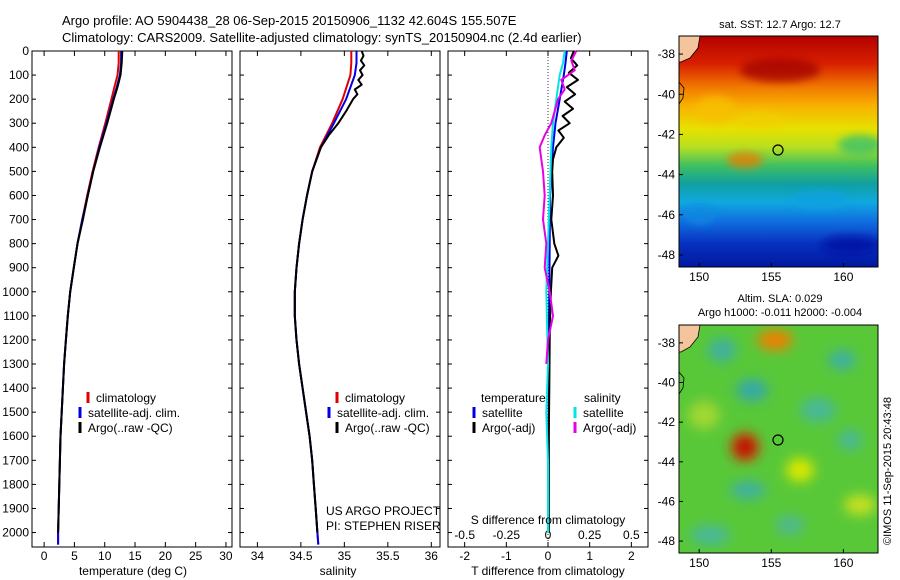  I want to click on depth-tick-label: 1800, so click(15, 484).